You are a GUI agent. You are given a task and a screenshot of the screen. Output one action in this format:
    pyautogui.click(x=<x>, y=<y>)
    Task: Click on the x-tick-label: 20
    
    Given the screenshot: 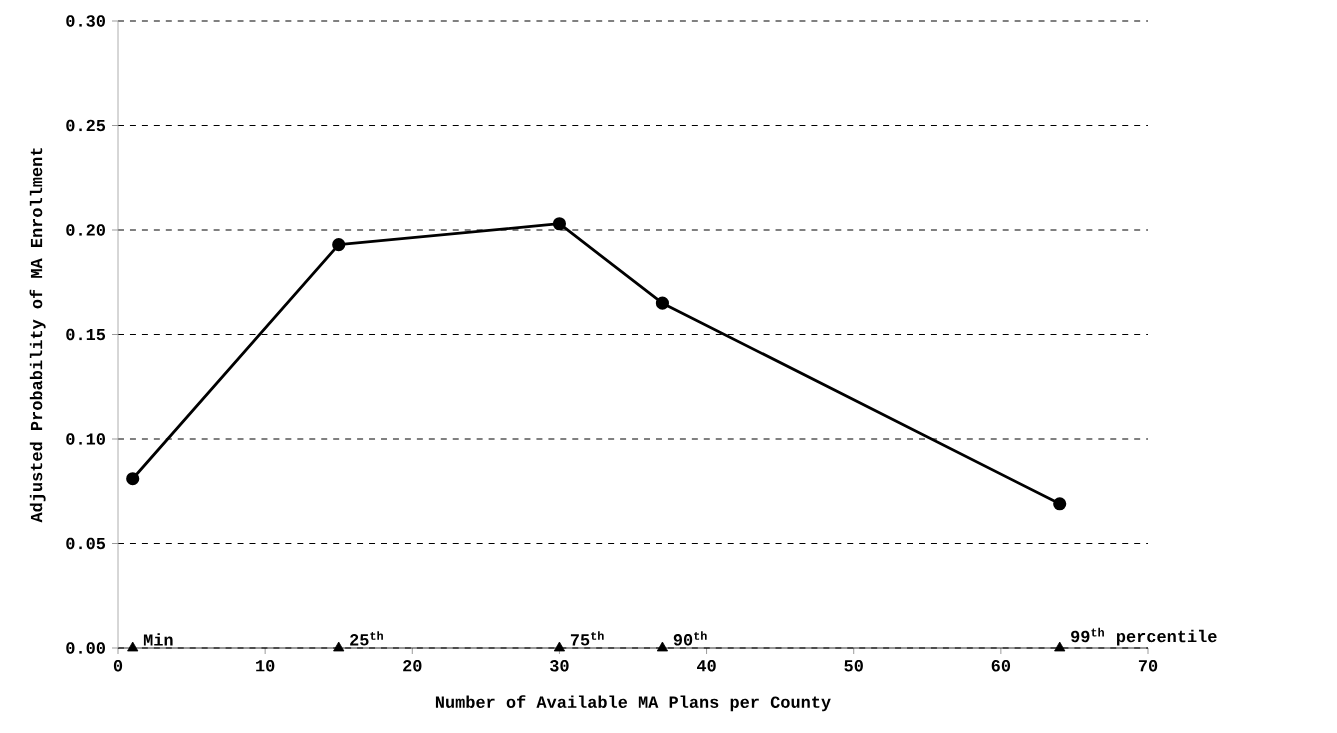 What is the action you would take?
    pyautogui.click(x=412, y=666)
    